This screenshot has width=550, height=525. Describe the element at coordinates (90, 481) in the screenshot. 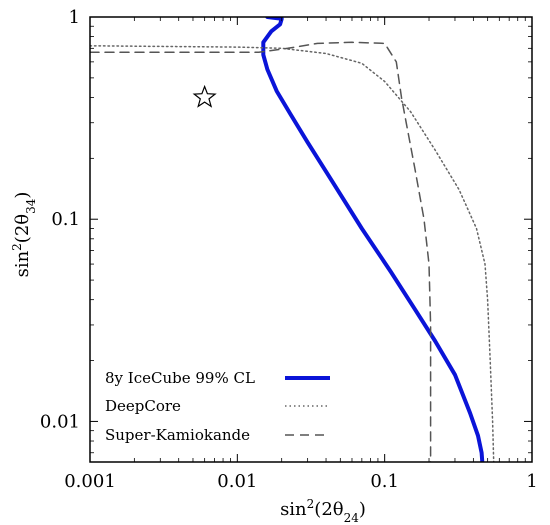

I see `x-tick-label: 0.001` at that location.